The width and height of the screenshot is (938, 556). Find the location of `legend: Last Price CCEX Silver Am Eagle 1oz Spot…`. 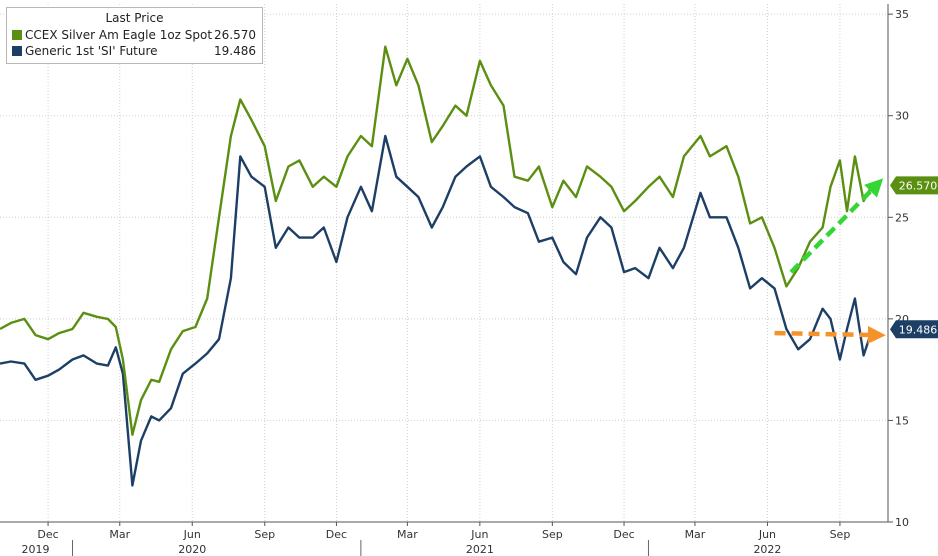

legend: Last Price CCEX Silver Am Eagle 1oz Spot… is located at coordinates (134, 35).